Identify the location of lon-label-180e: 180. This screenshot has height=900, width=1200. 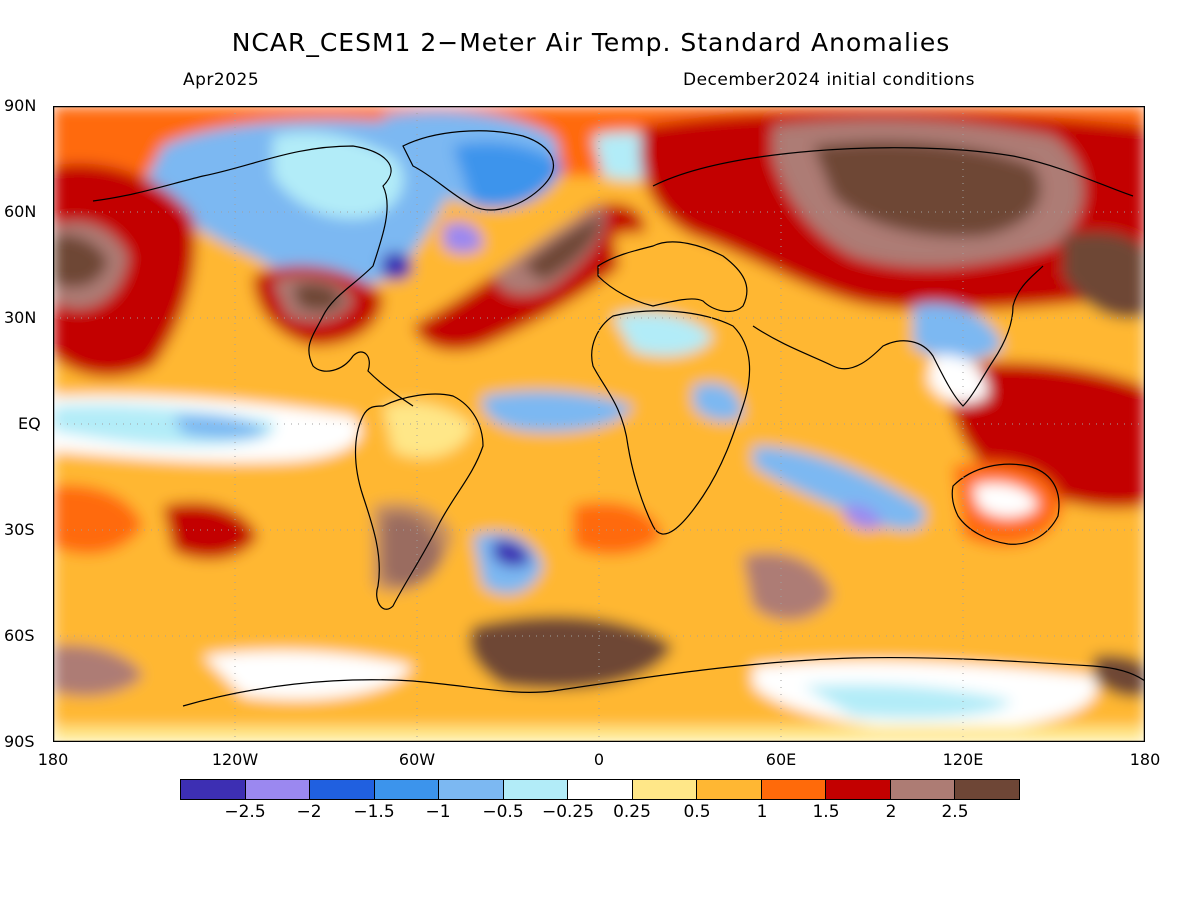
(1145, 759).